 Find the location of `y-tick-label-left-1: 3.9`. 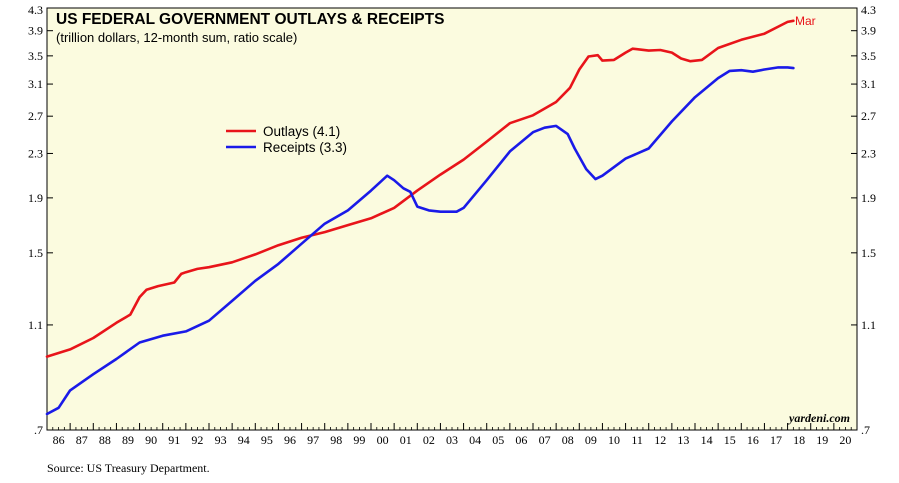

y-tick-label-left-1: 3.9 is located at coordinates (35, 31).